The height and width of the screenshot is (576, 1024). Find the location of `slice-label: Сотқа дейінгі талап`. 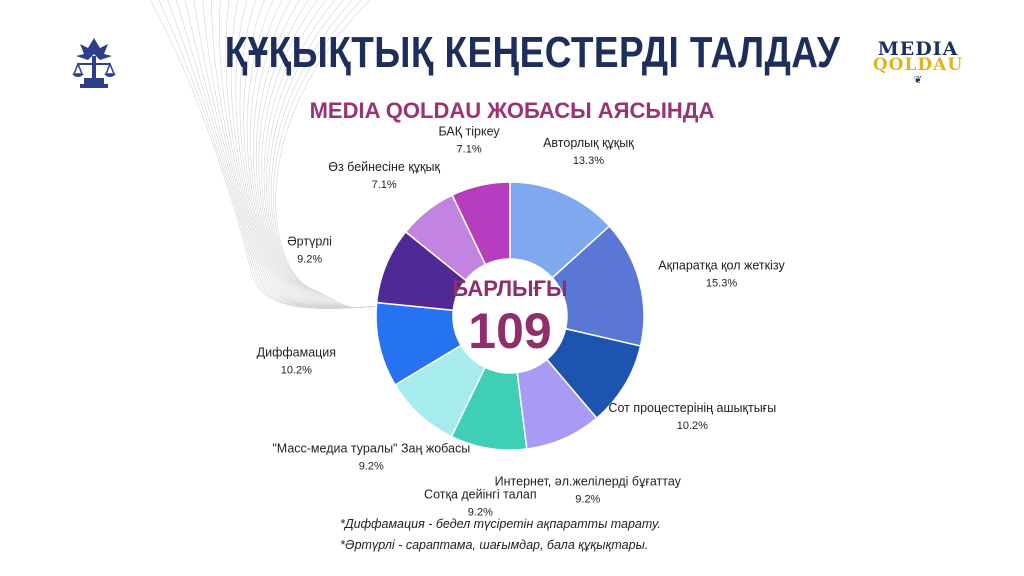

slice-label: Сотқа дейінгі талап is located at coordinates (480, 495).